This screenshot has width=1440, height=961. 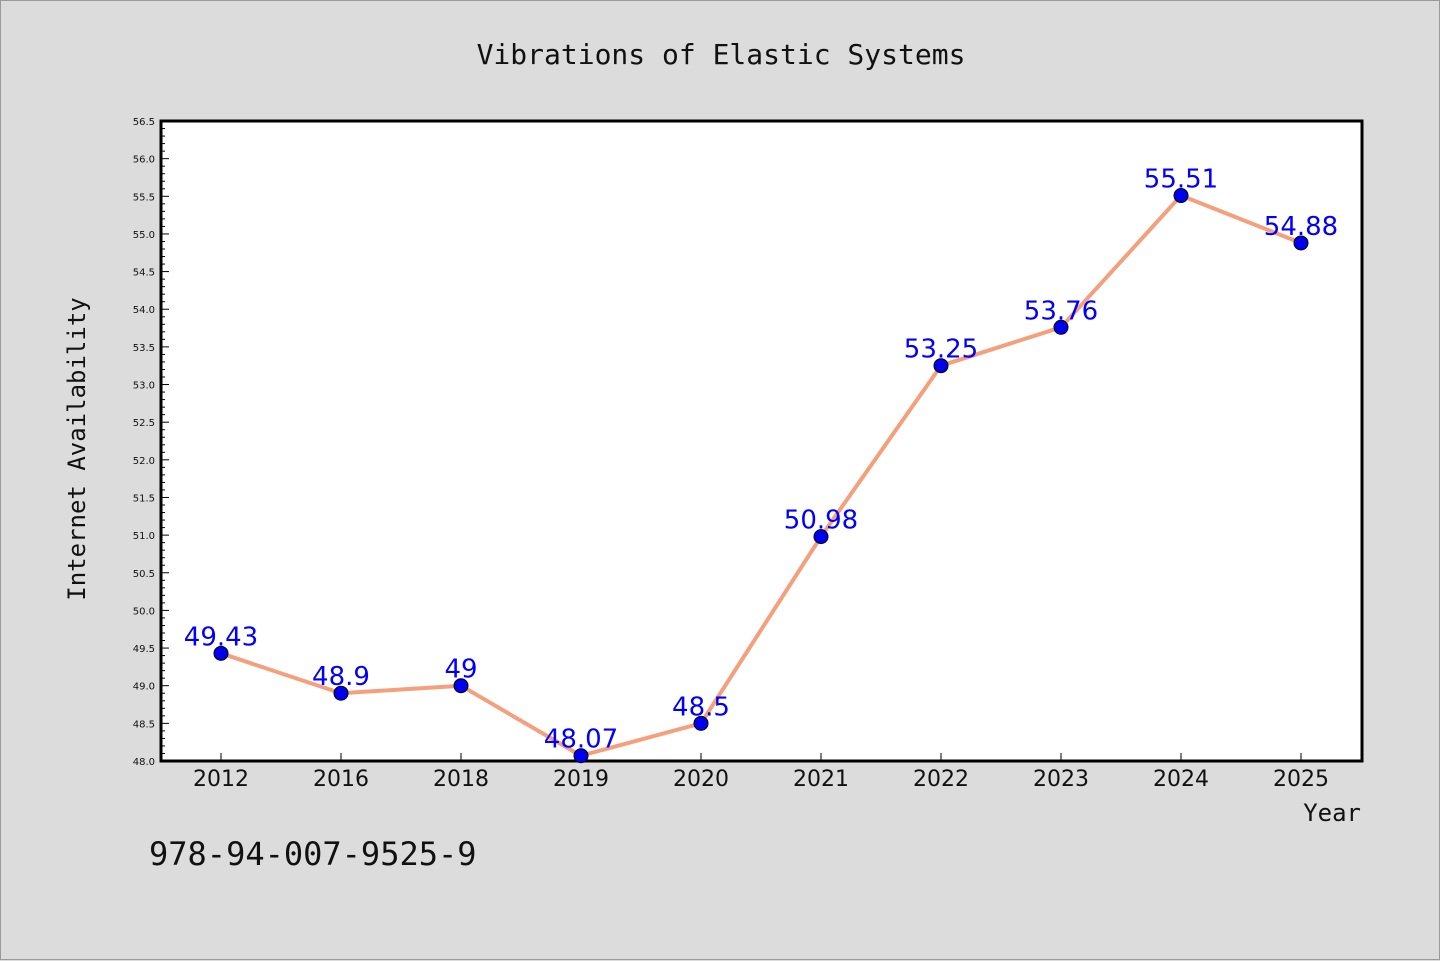 What do you see at coordinates (144, 536) in the screenshot?
I see `y-tick-label: 51.0` at bounding box center [144, 536].